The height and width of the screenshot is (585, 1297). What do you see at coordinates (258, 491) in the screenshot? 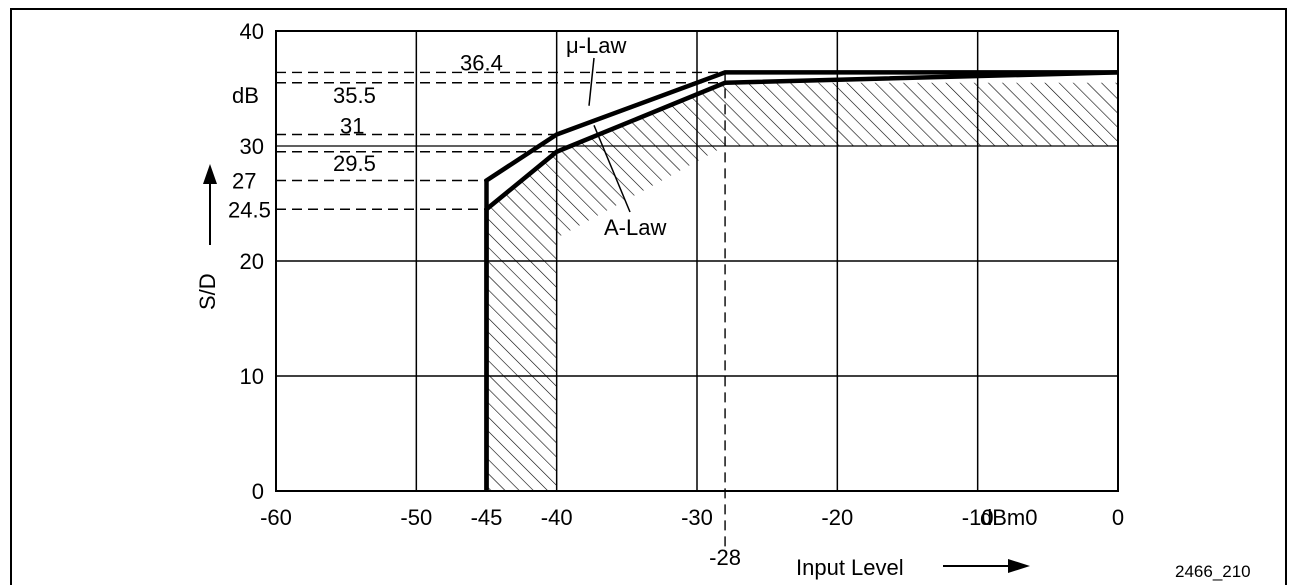
I see `y-tick-0: 0` at bounding box center [258, 491].